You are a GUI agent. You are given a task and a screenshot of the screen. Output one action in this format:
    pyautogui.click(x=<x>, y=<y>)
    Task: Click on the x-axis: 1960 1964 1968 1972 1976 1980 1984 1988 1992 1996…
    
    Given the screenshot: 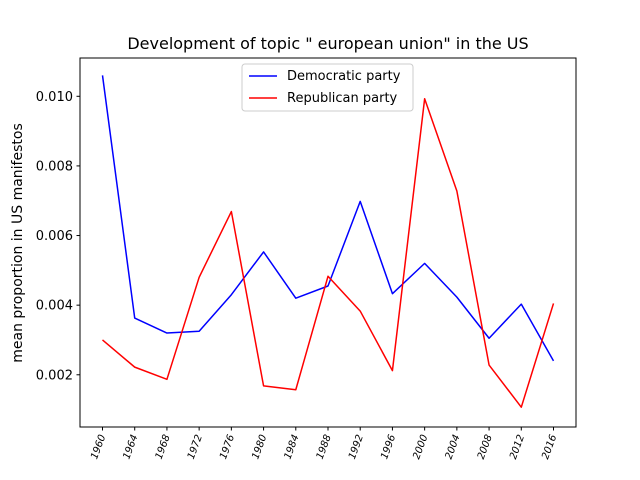 What is the action you would take?
    pyautogui.click(x=324, y=444)
    